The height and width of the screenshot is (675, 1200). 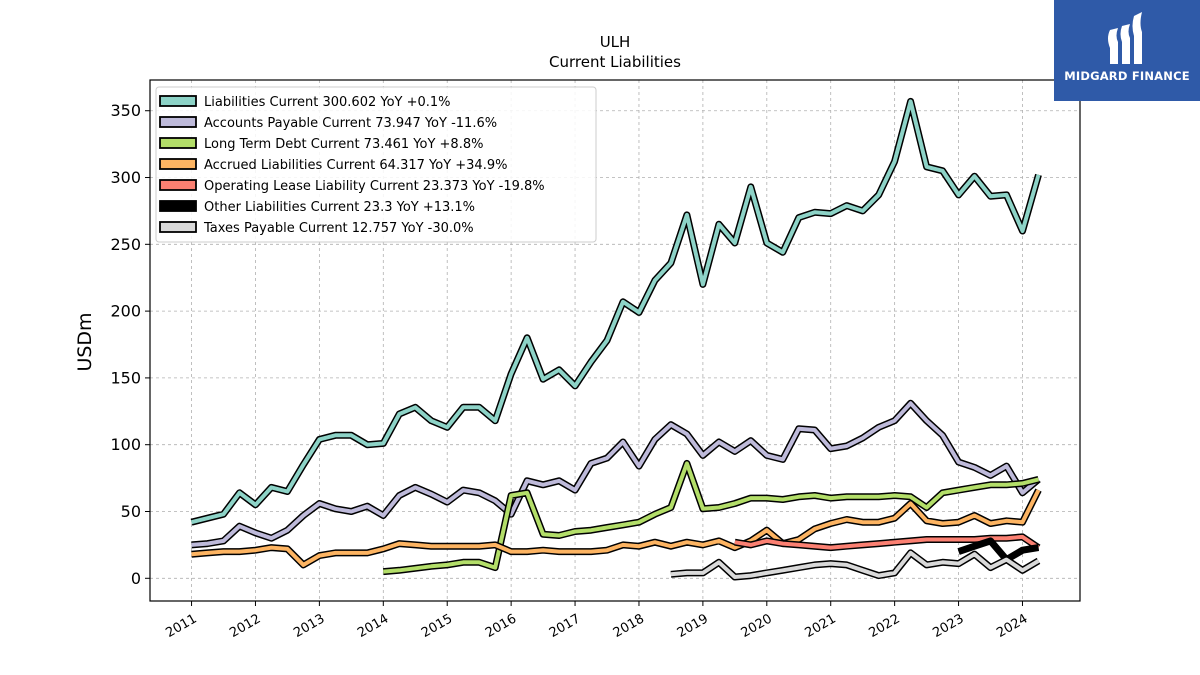 I want to click on x-tick-label: 2022, so click(x=884, y=626).